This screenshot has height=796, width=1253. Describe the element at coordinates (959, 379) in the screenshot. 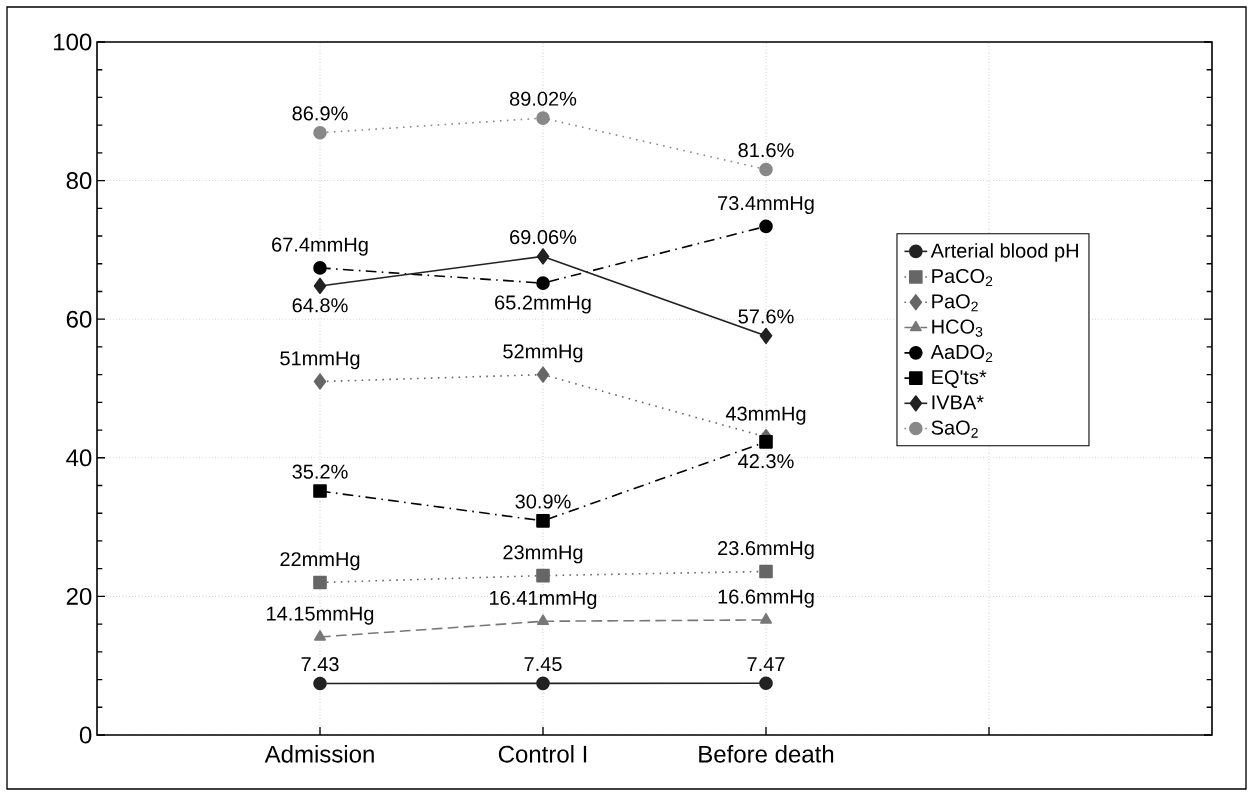

I see `legend-label: EQ'ts*` at that location.